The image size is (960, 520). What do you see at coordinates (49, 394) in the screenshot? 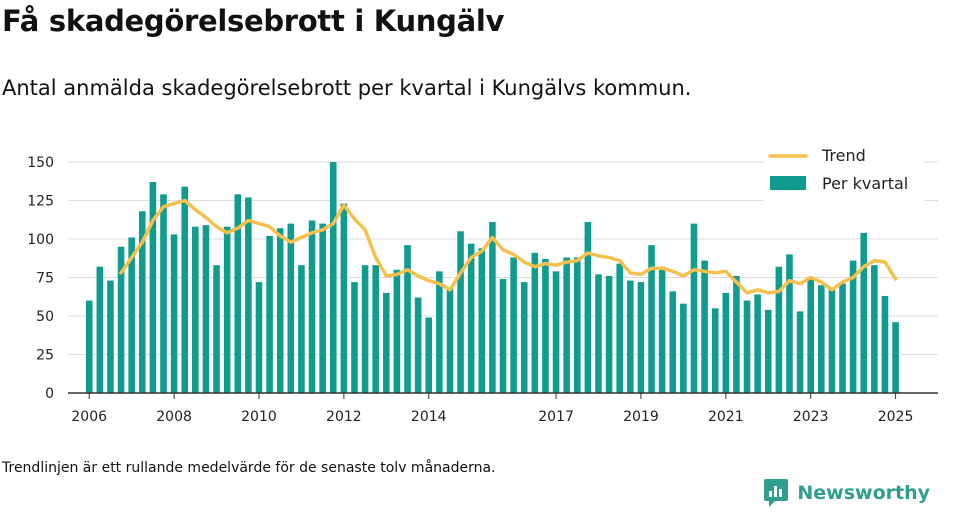
I see `y-tick-label: 0` at bounding box center [49, 394].